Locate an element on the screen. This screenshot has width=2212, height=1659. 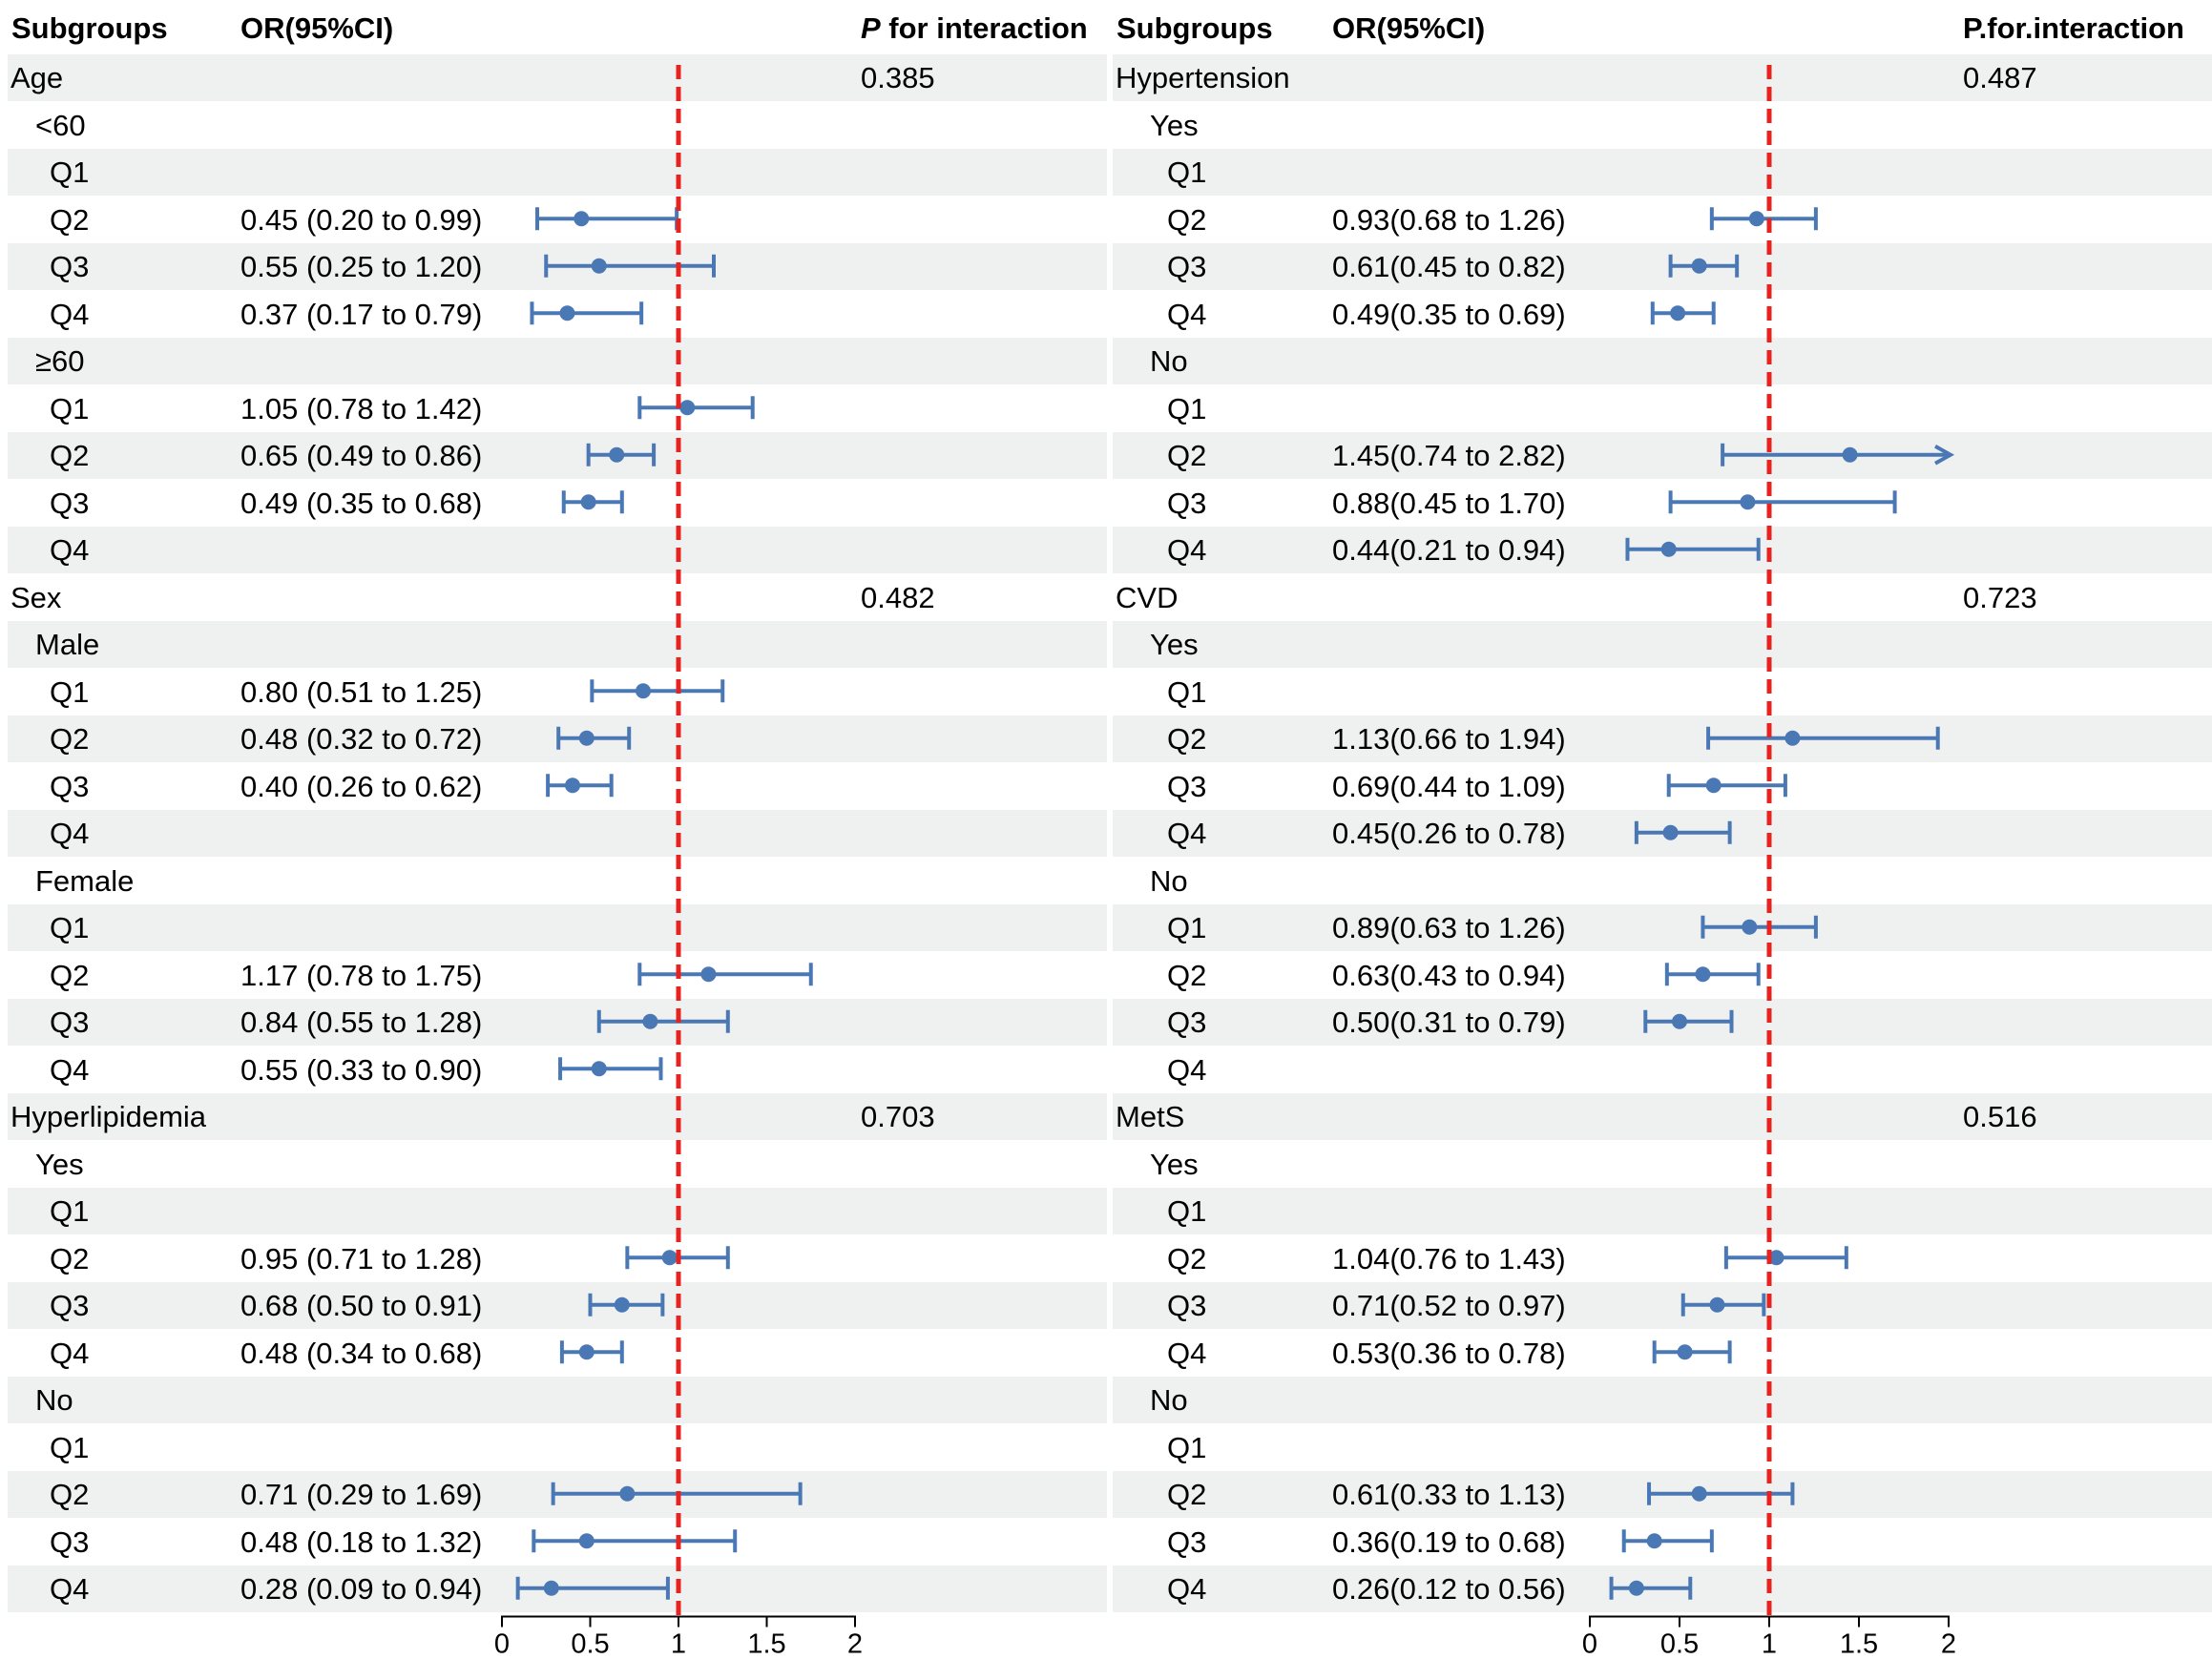
subgroup-heading: CVD is located at coordinates (1147, 597).